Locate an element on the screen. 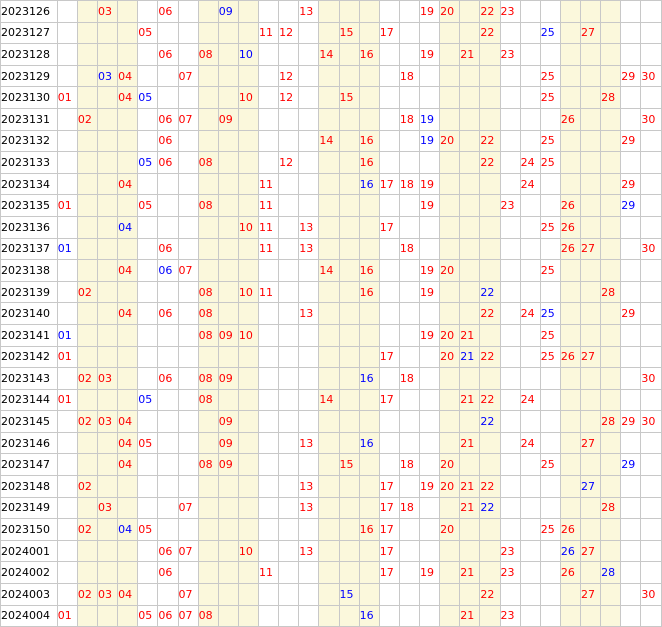 The height and width of the screenshot is (627, 662). number-cell-14: 14 is located at coordinates (329, 54).